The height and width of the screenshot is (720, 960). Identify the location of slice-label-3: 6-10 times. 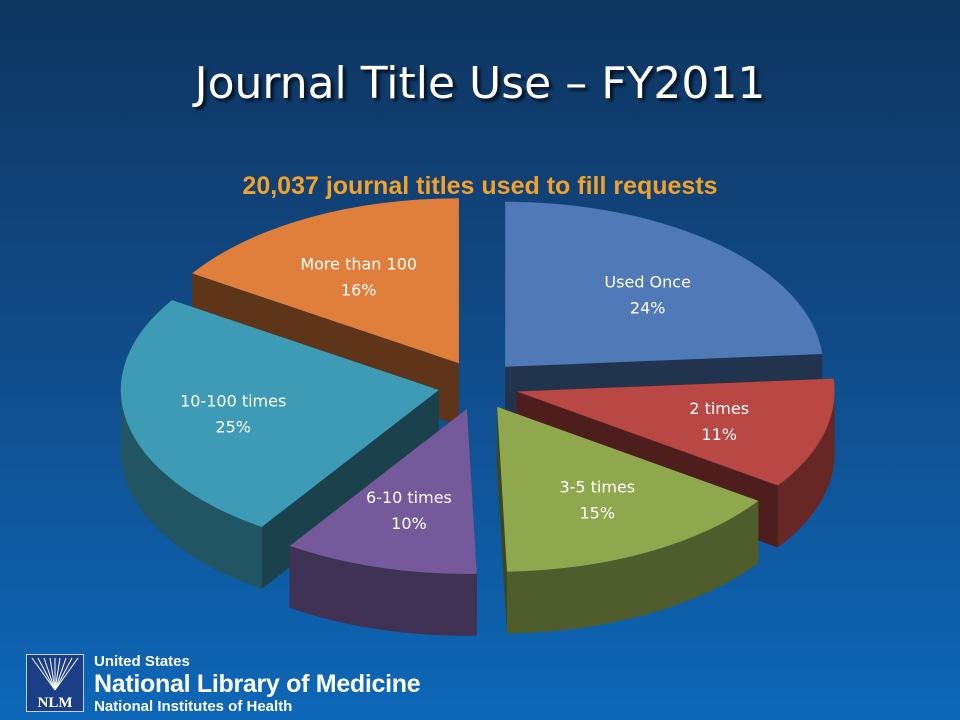
(409, 497).